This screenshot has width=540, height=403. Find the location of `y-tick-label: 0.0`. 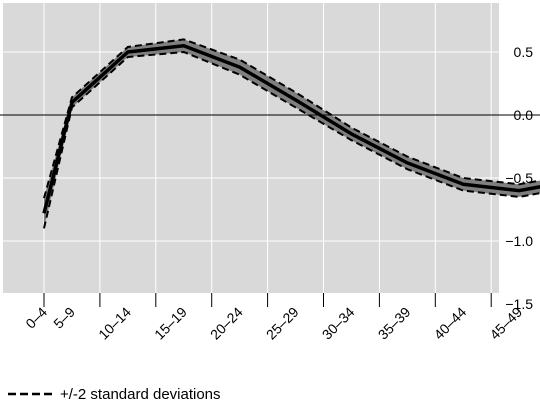

y-tick-label: 0.0 is located at coordinates (524, 115).